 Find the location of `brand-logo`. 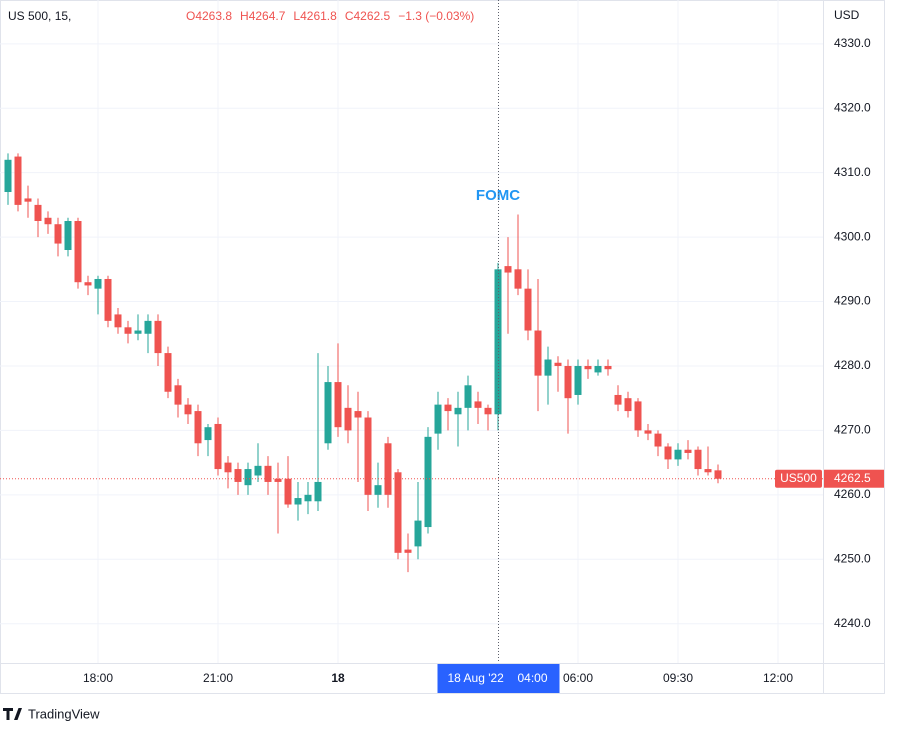

brand-logo is located at coordinates (12, 714).